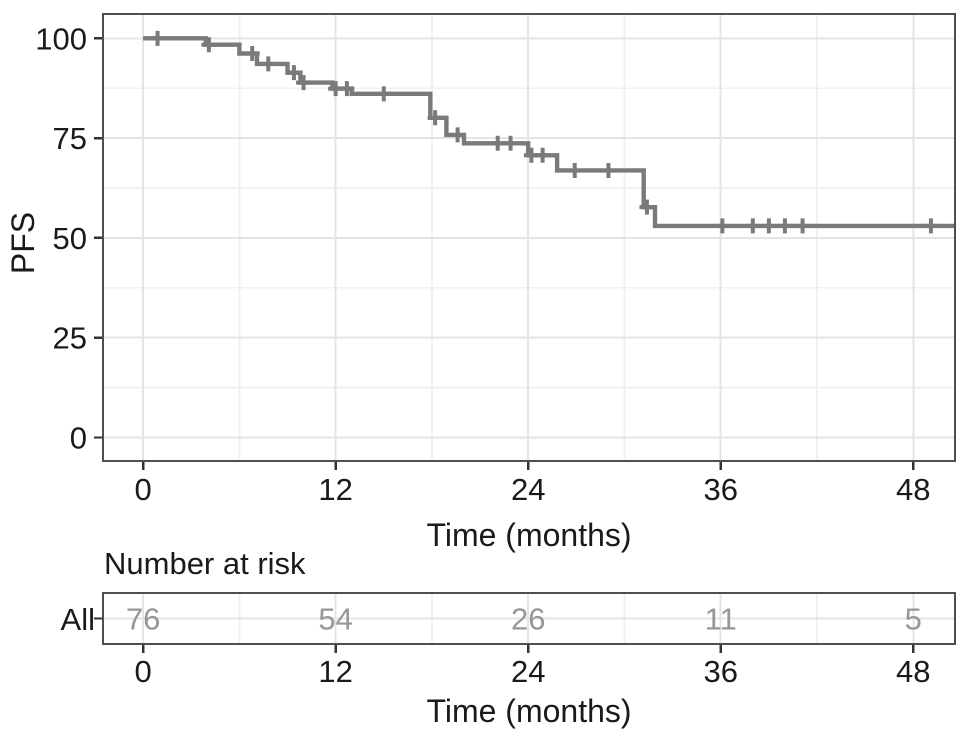  What do you see at coordinates (528, 711) in the screenshot?
I see `risk-x-axis-title: Time (months)` at bounding box center [528, 711].